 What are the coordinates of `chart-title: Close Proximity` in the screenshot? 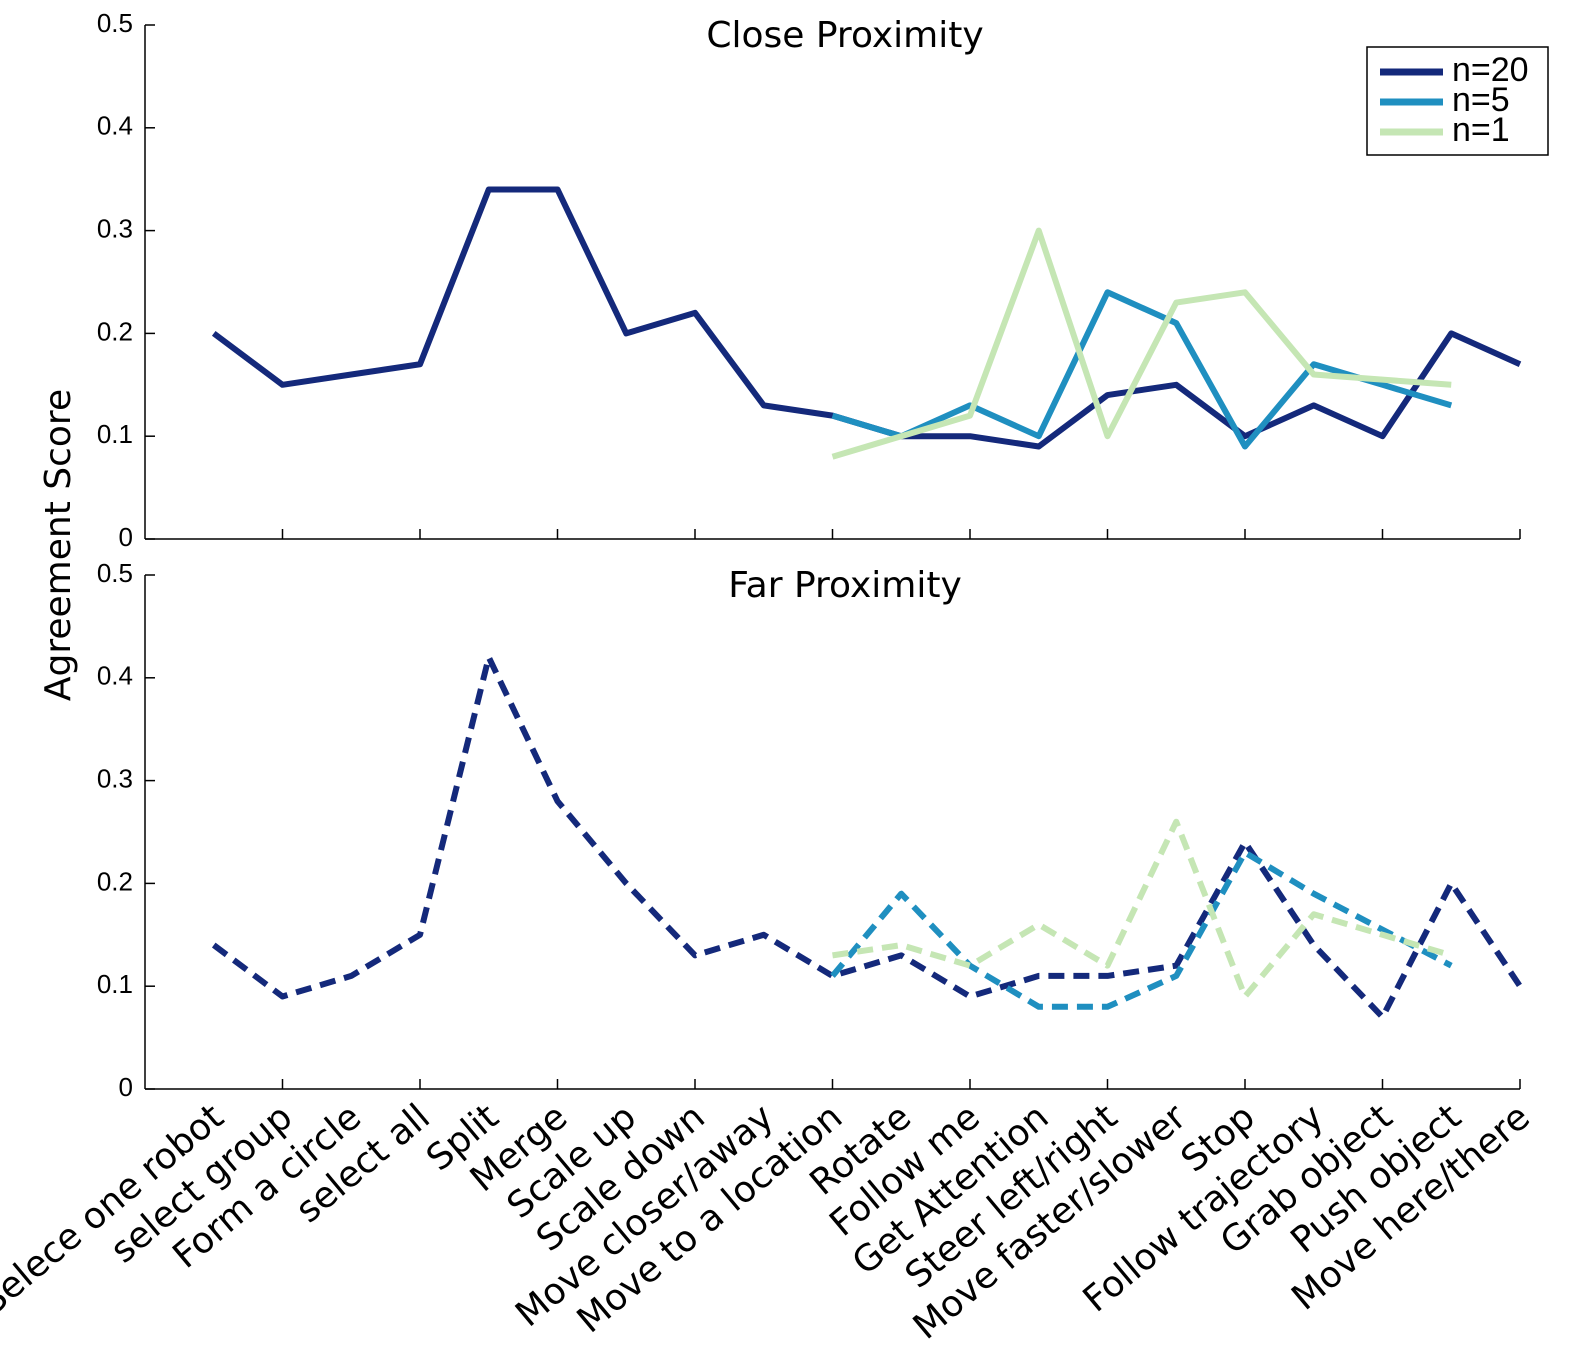 It's located at (844, 35).